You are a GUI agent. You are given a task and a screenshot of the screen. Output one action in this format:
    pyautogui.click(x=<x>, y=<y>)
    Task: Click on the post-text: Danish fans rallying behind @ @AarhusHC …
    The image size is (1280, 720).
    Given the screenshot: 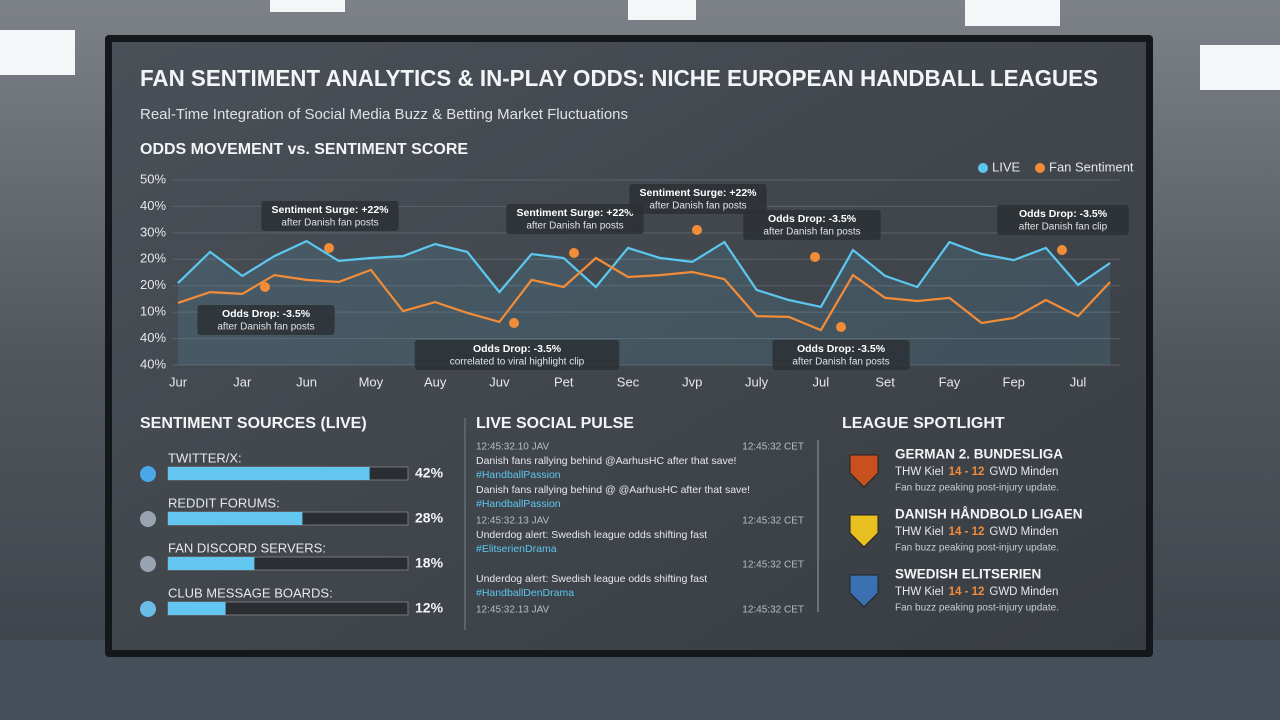 What is the action you would take?
    pyautogui.click(x=613, y=490)
    